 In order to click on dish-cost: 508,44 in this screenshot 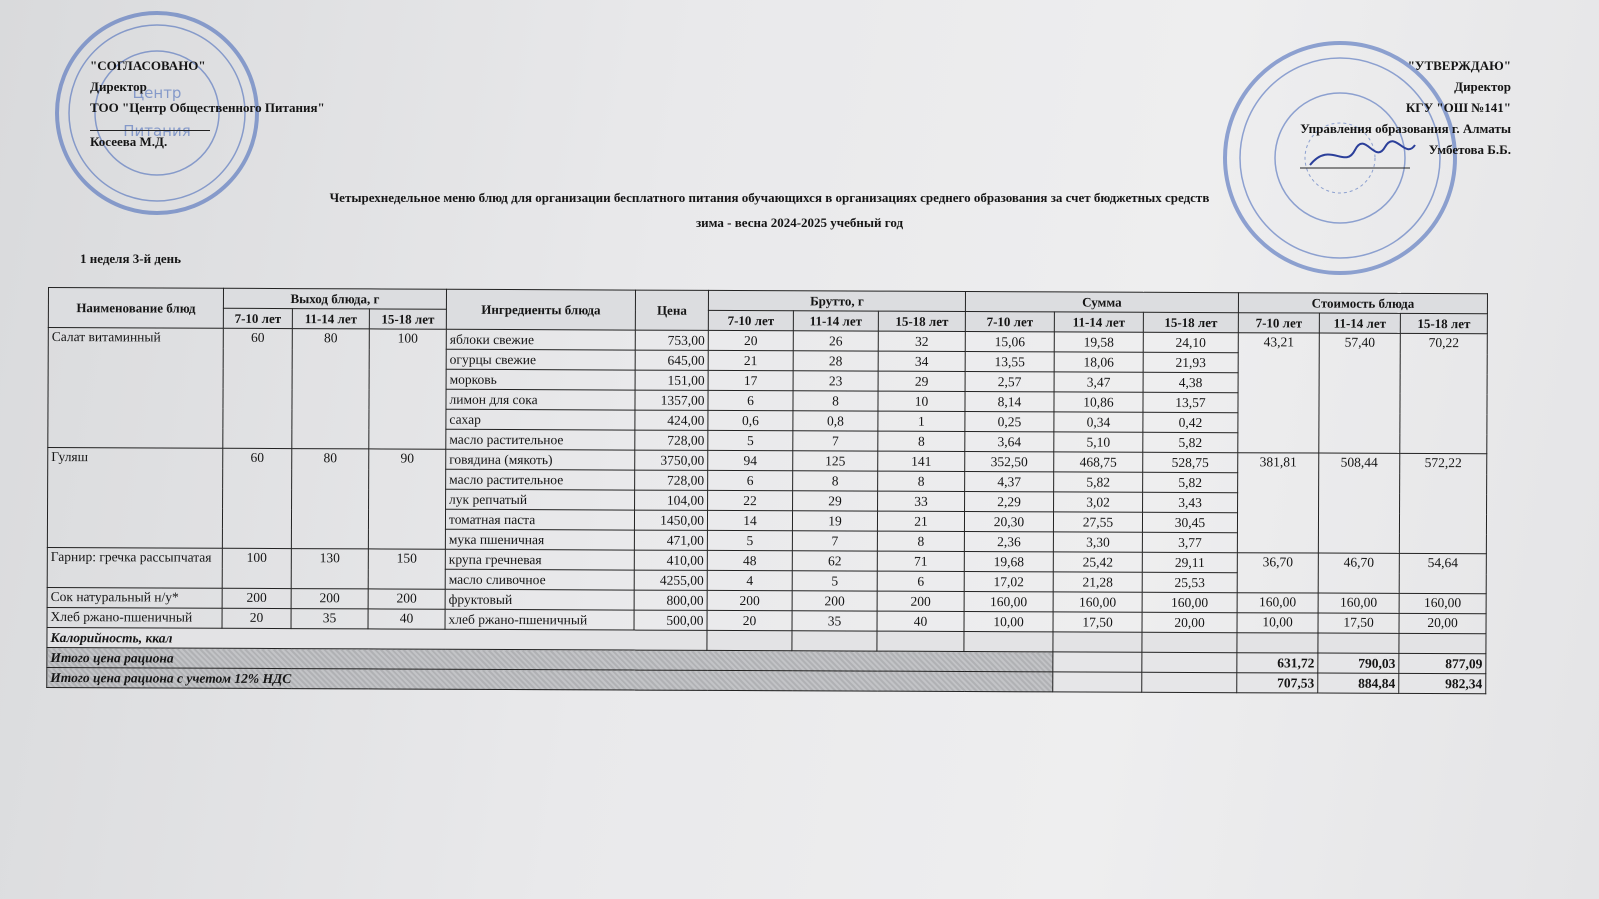, I will do `click(1359, 503)`.